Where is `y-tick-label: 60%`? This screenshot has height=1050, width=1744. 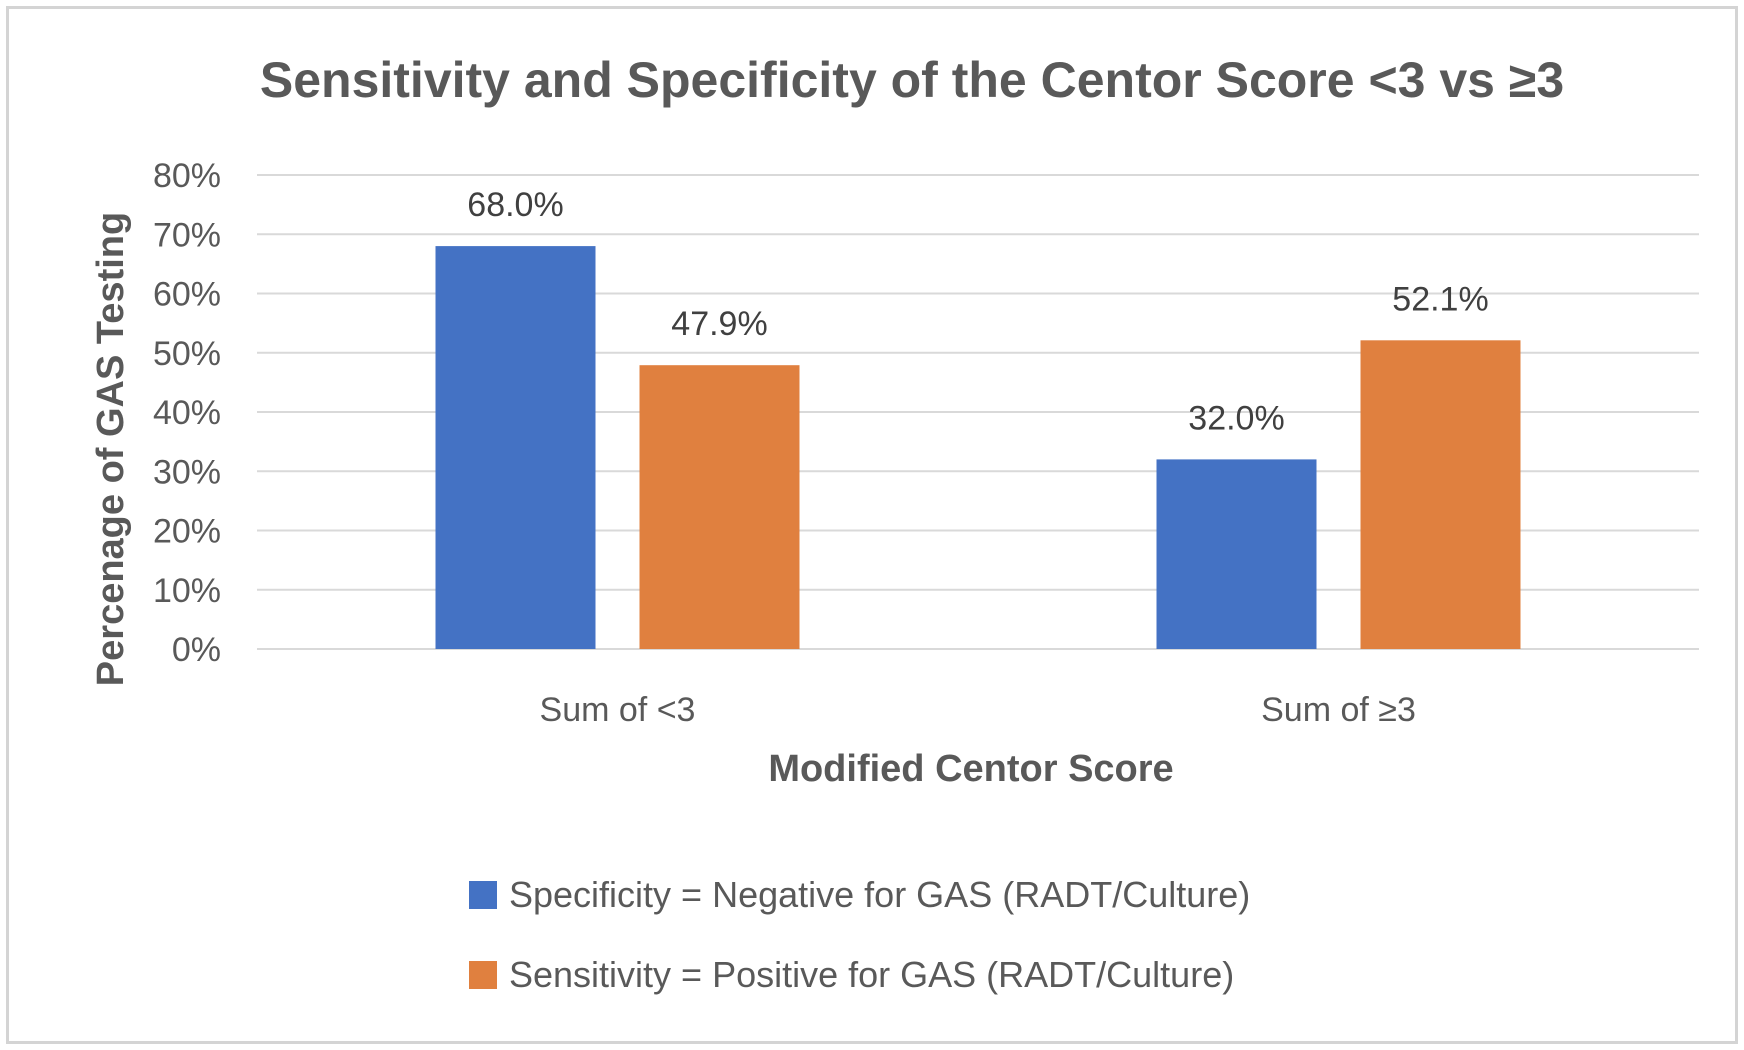 y-tick-label: 60% is located at coordinates (187, 295).